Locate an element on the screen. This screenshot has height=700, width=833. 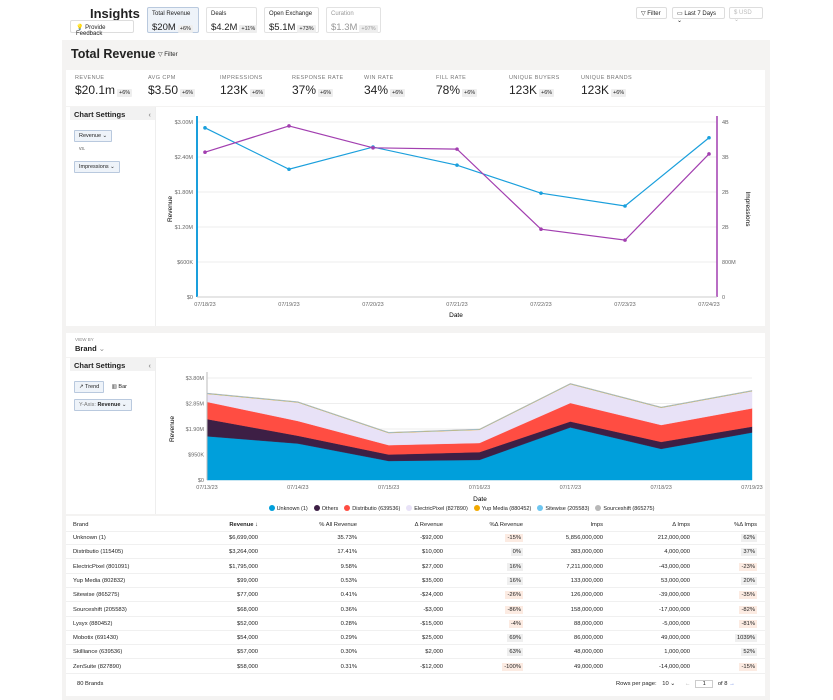
legend-item: Sourceshift (865275) is located at coordinates (624, 508).